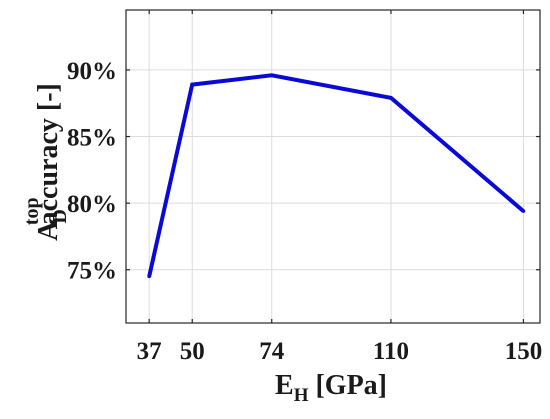 The image size is (550, 419). What do you see at coordinates (48, 154) in the screenshot?
I see `y-axis-label-rest: accuracy [-]` at bounding box center [48, 154].